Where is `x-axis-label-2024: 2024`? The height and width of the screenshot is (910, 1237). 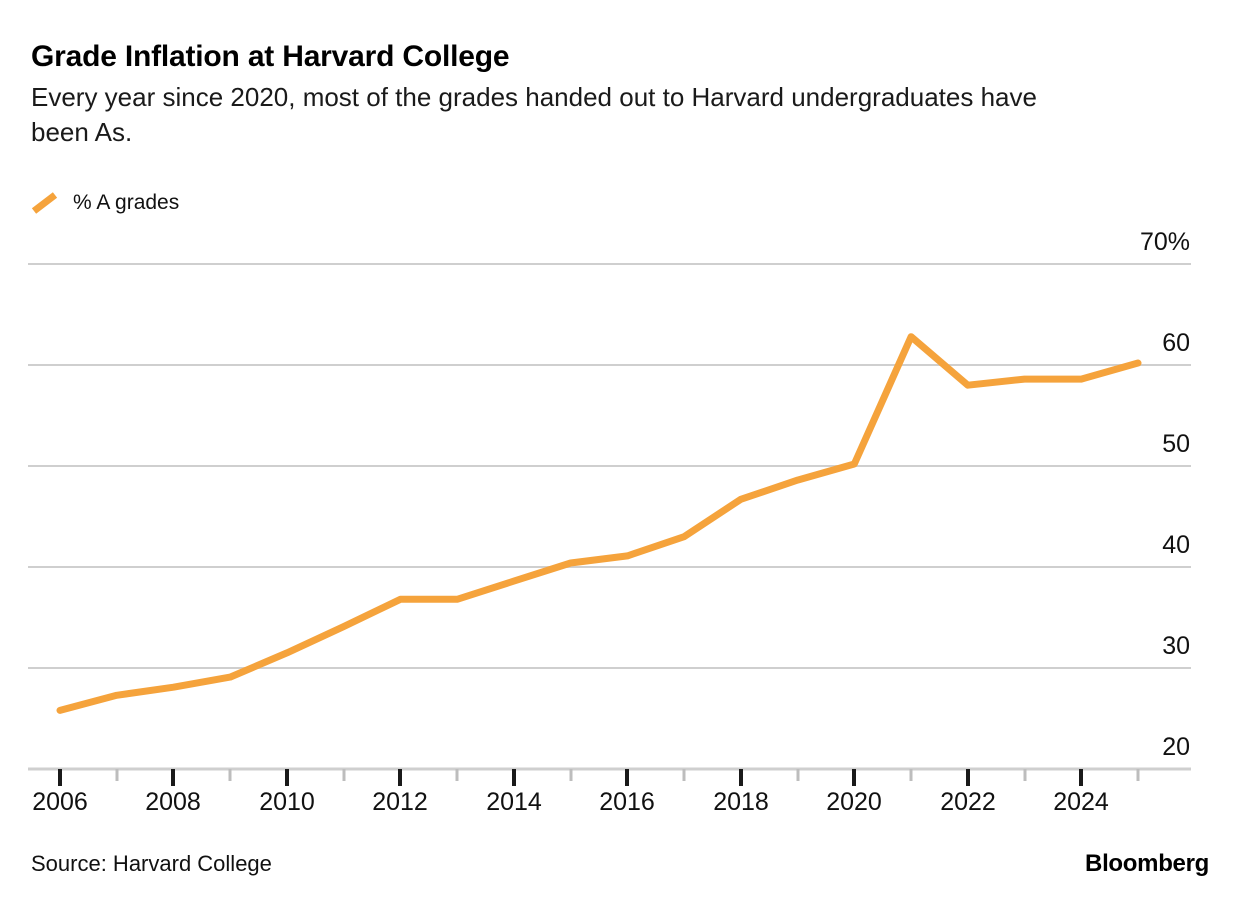
x-axis-label-2024: 2024 is located at coordinates (1081, 802).